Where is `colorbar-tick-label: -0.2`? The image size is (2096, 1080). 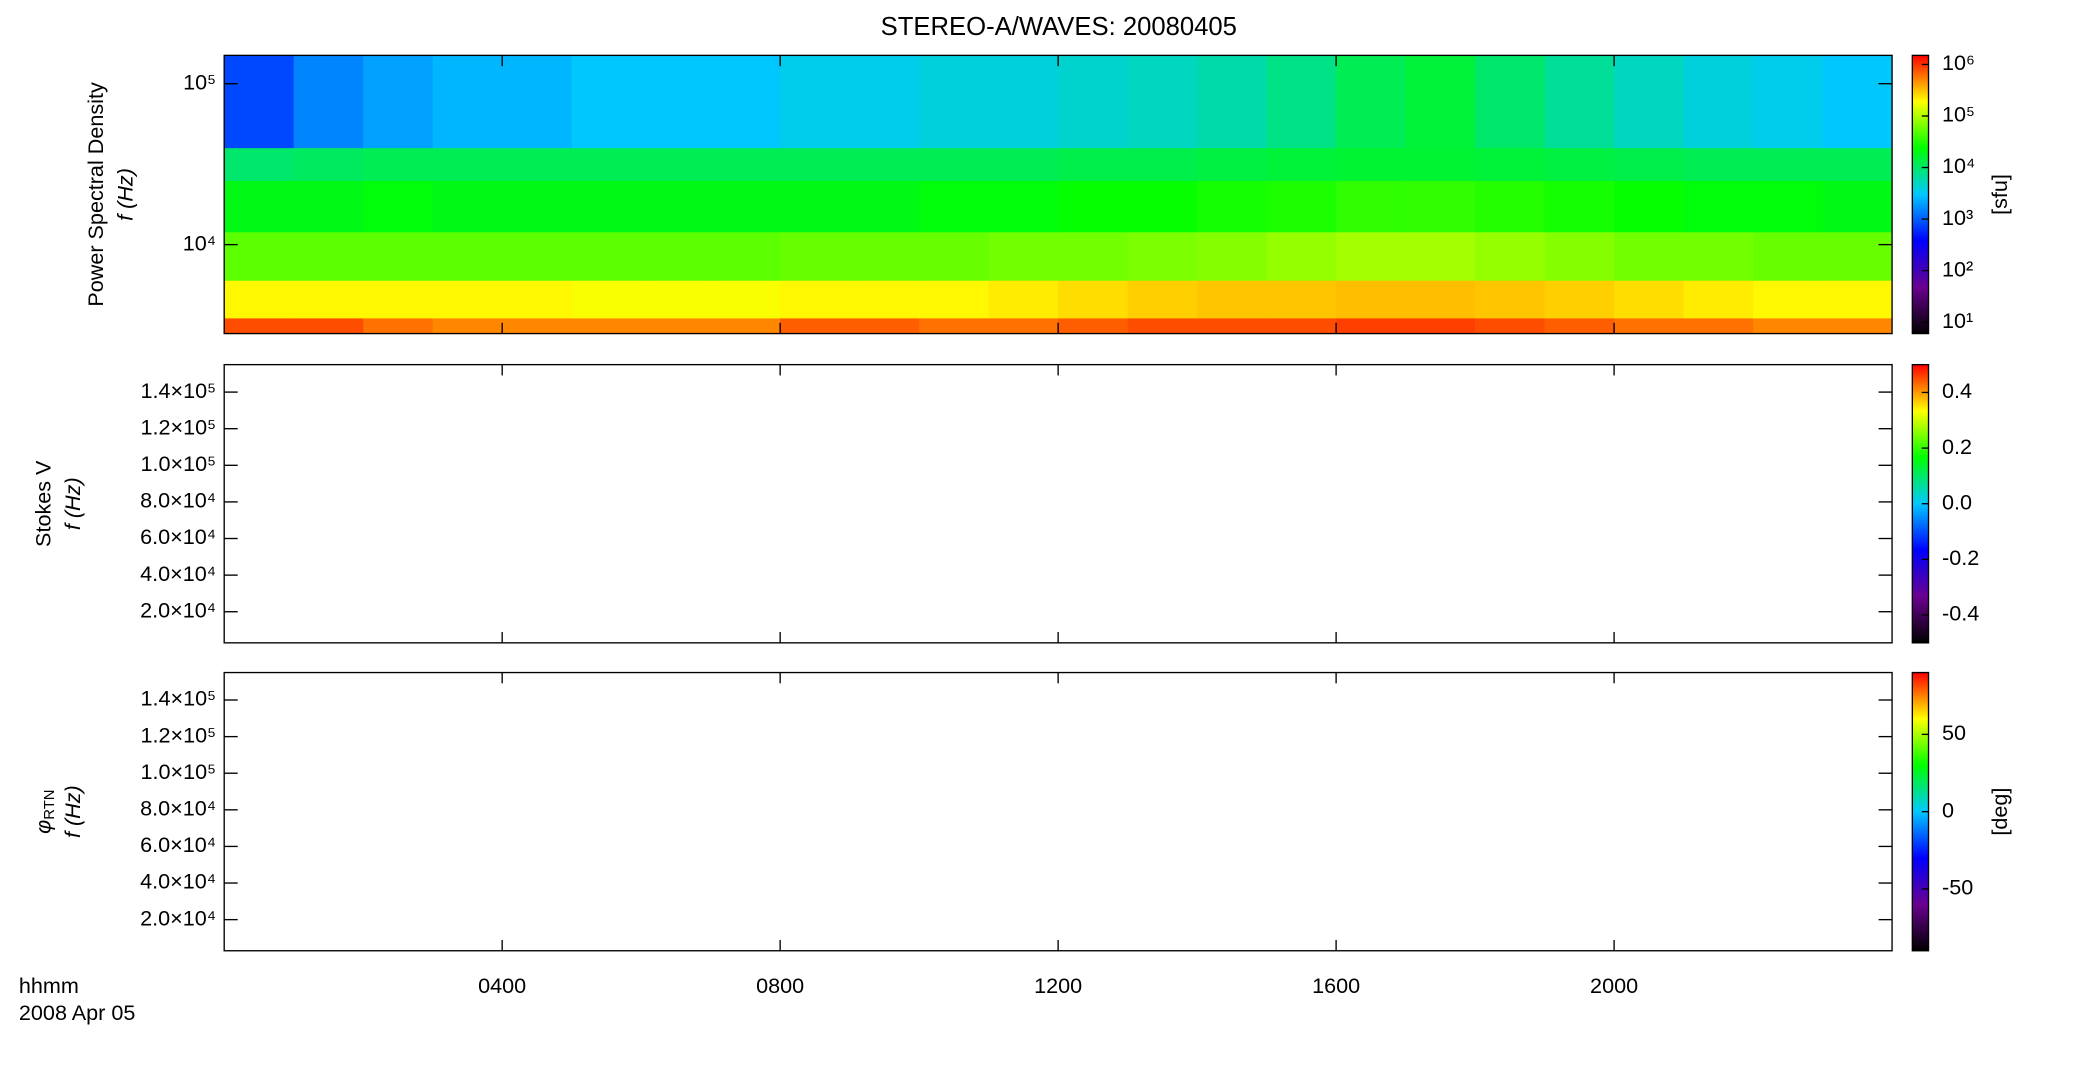 colorbar-tick-label: -0.2 is located at coordinates (1960, 557).